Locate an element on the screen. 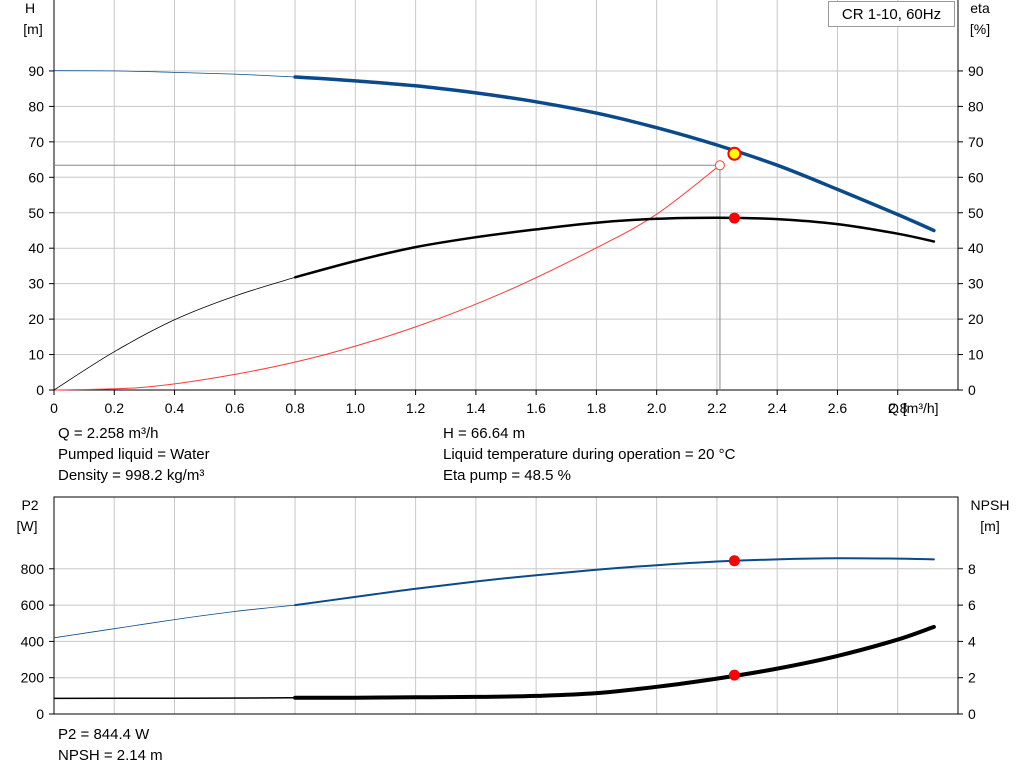  p2-tick-label: 200 is located at coordinates (33, 678).